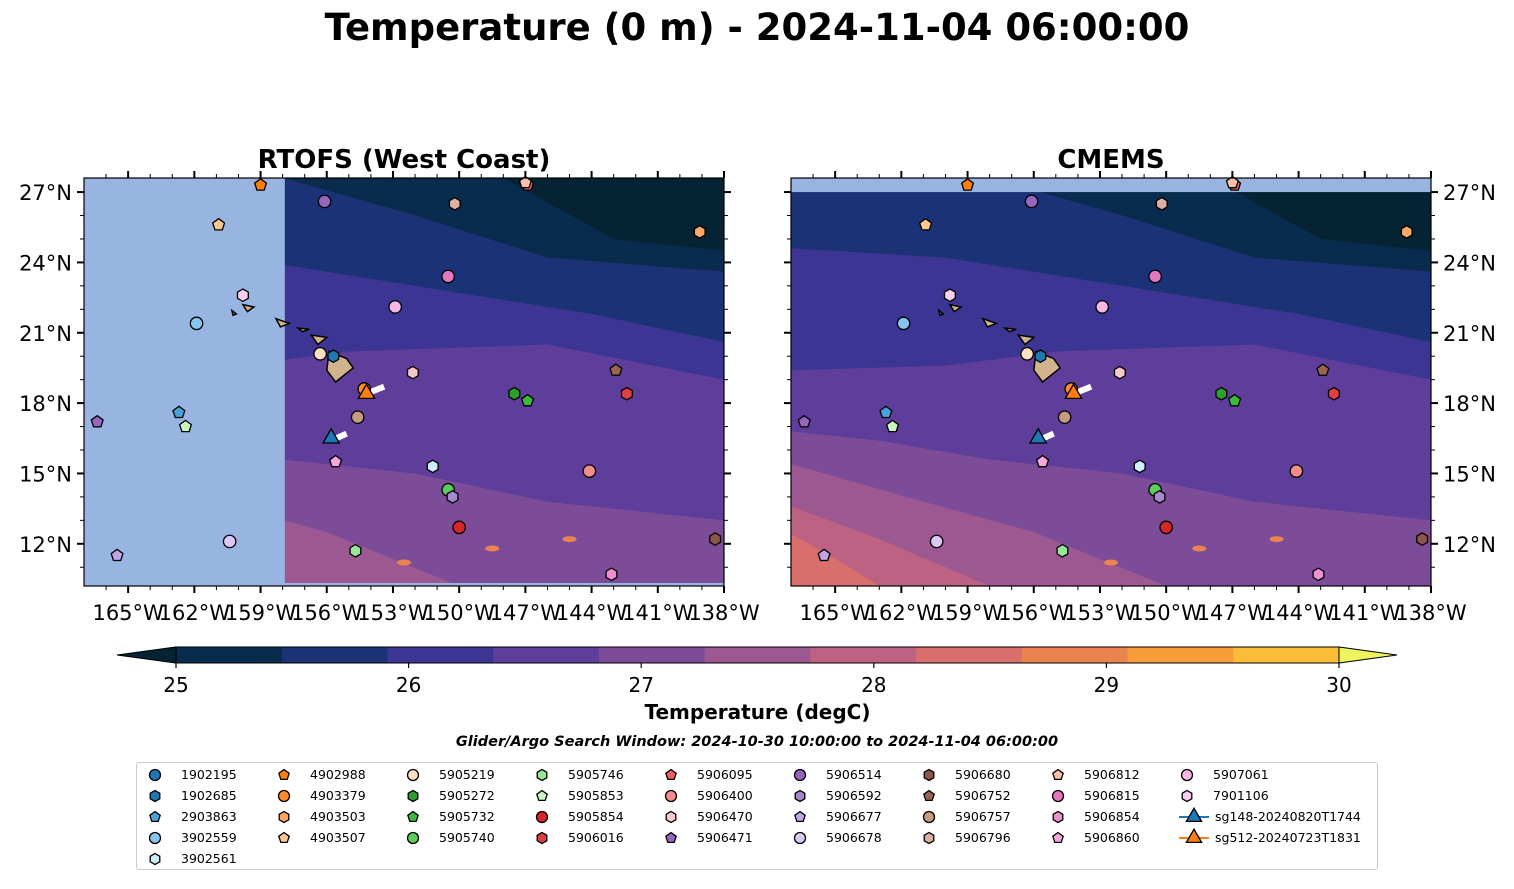 The height and width of the screenshot is (889, 1514). I want to click on y-tick-label: 27°N, so click(45, 193).